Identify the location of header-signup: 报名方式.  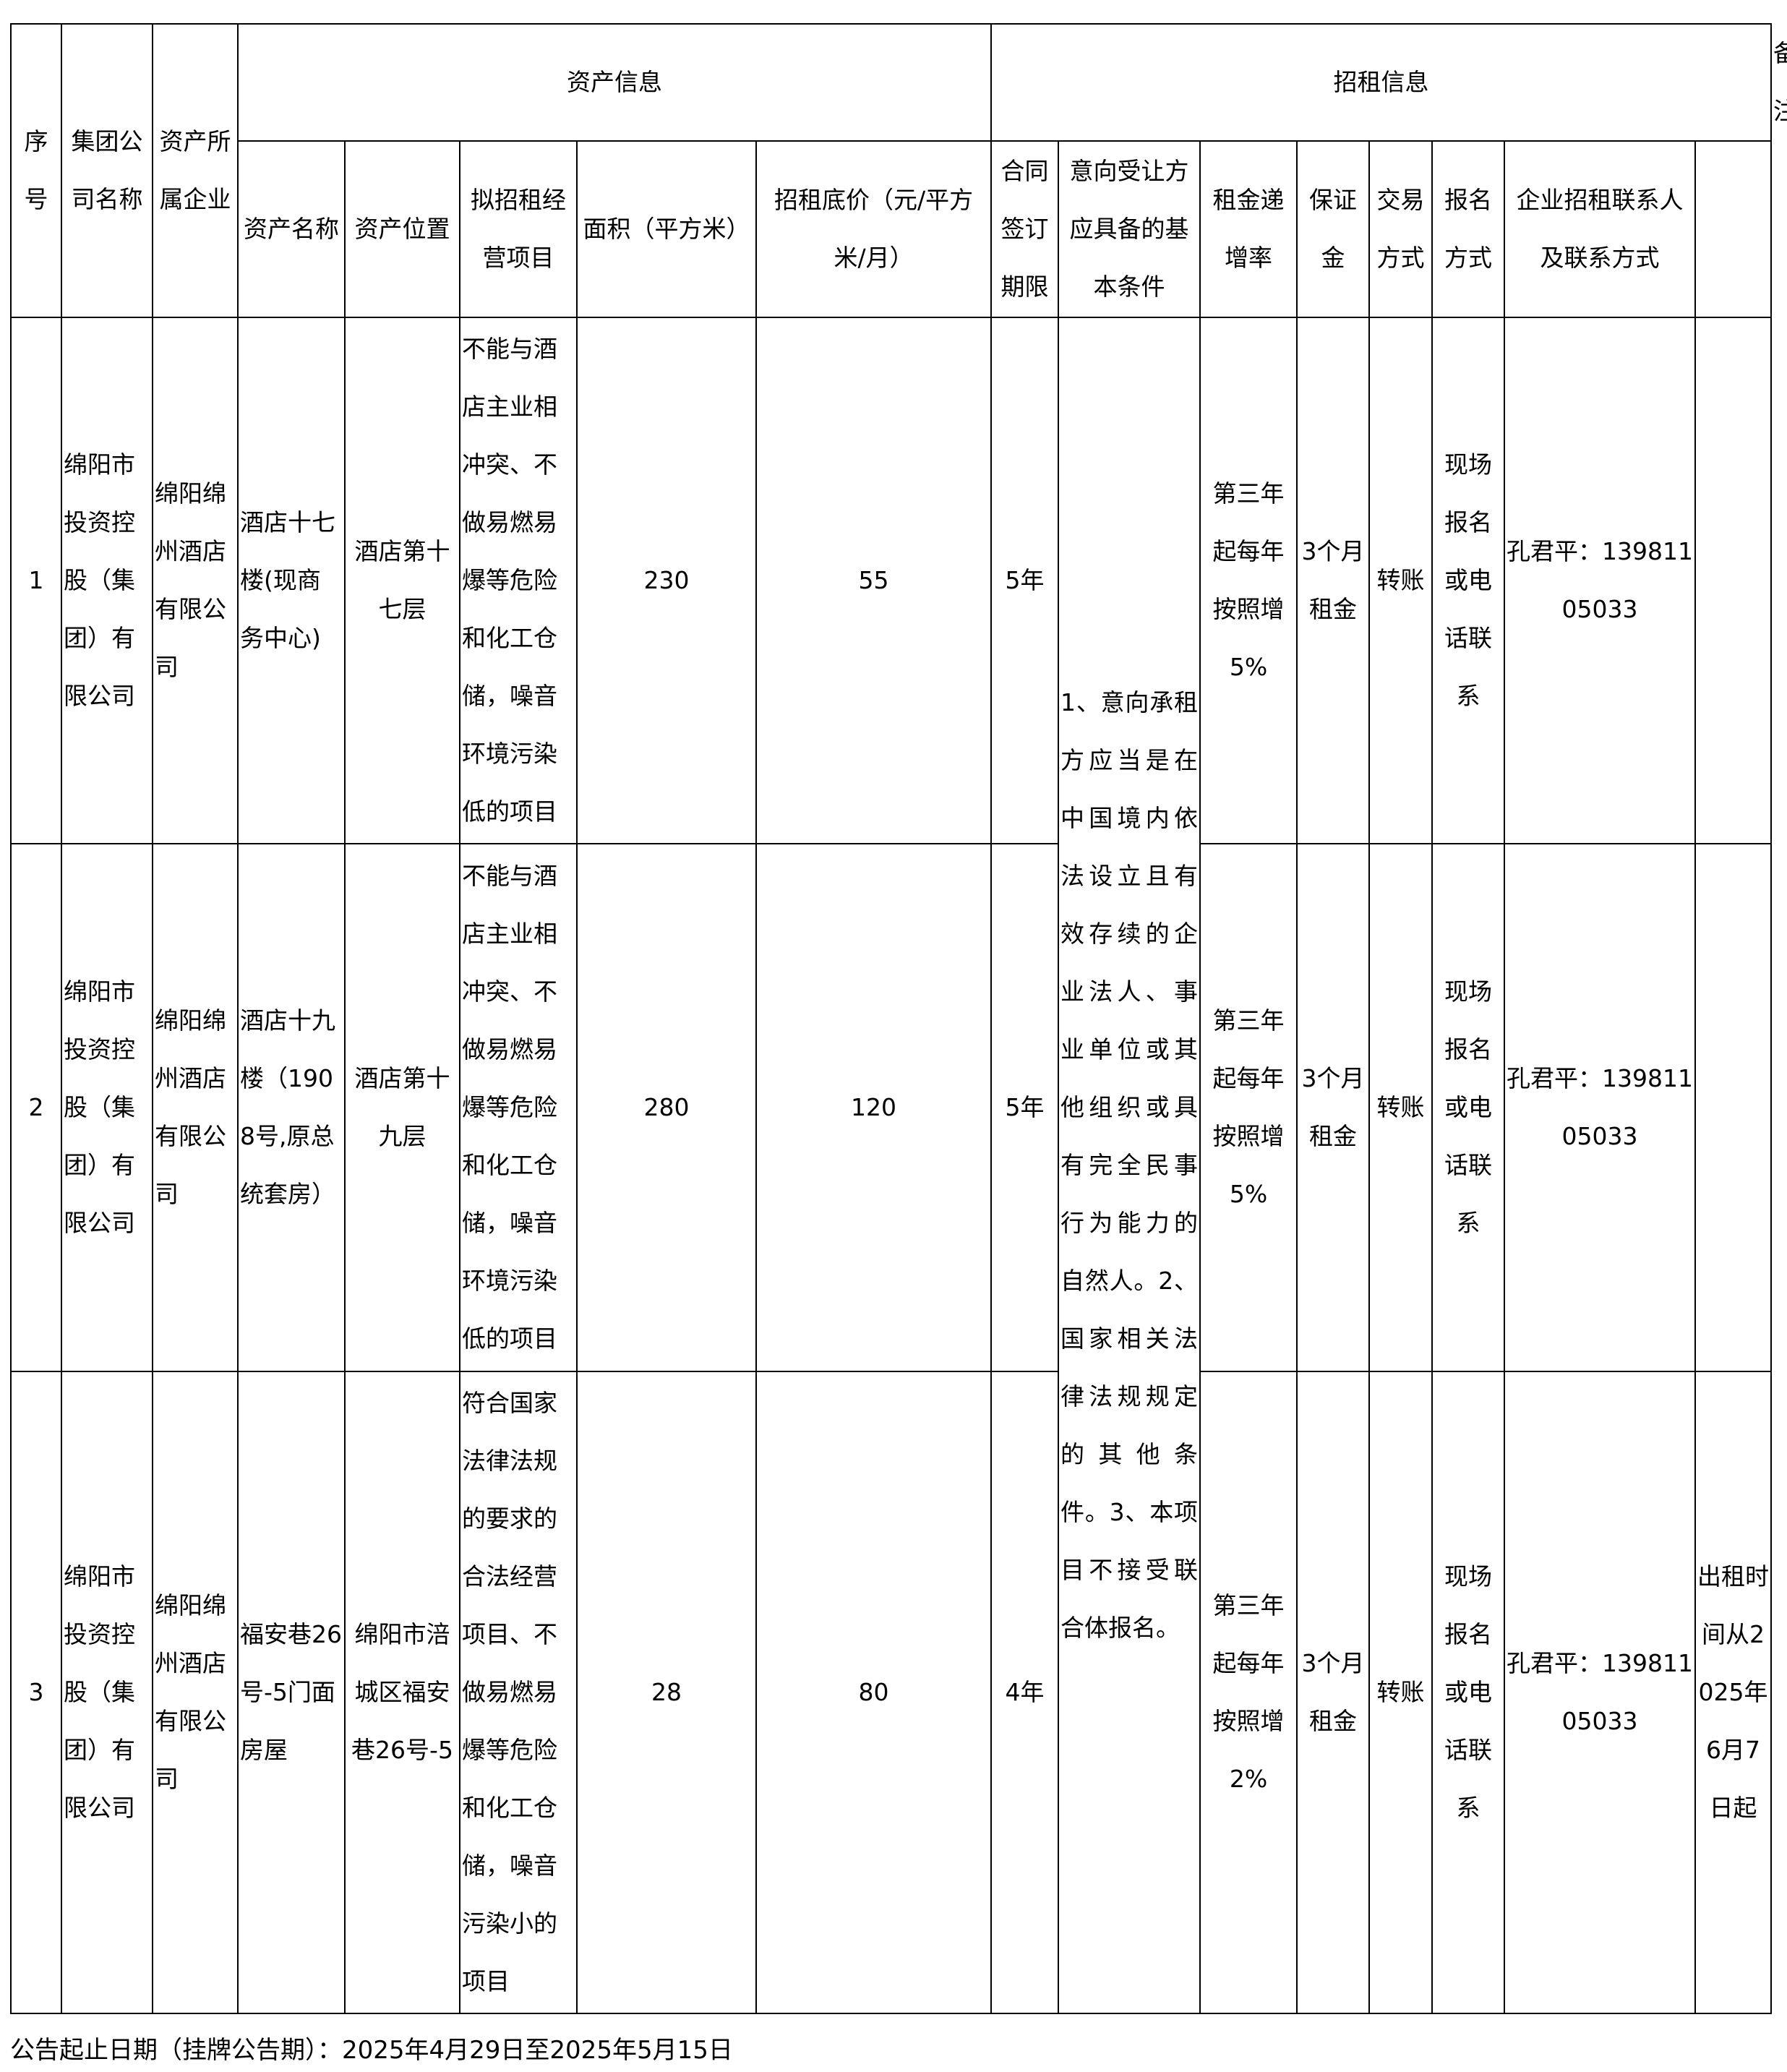
(1468, 229).